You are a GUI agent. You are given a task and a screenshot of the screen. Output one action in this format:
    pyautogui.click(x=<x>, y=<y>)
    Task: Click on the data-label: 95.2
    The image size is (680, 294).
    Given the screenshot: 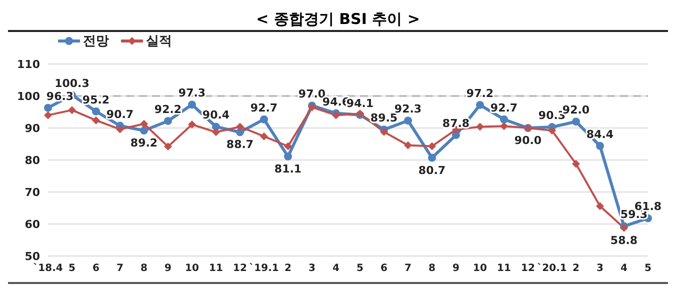 What is the action you would take?
    pyautogui.click(x=96, y=99)
    